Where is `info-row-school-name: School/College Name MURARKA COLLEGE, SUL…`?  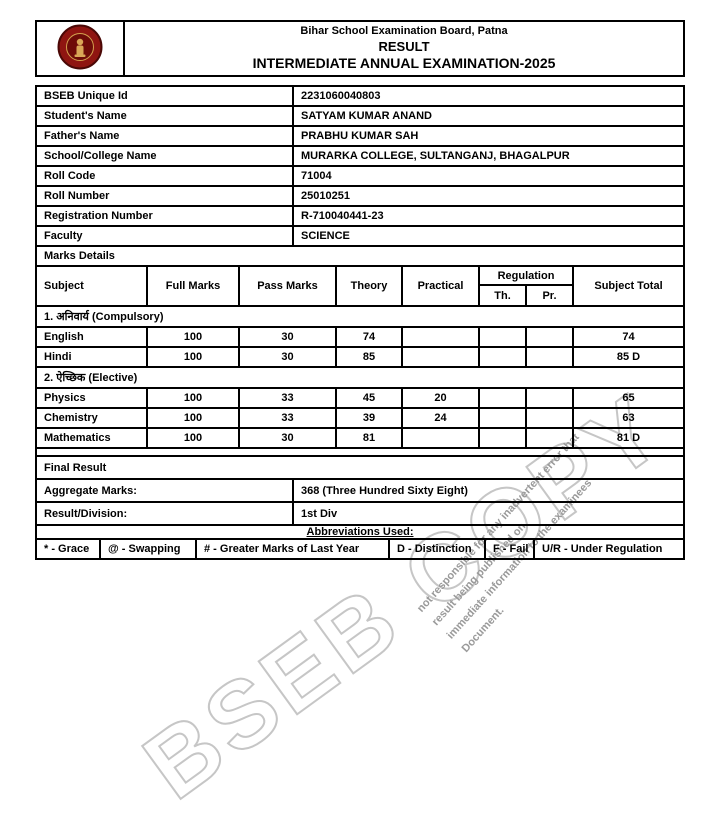 info-row-school-name: School/College Name MURARKA COLLEGE, SUL… is located at coordinates (360, 157).